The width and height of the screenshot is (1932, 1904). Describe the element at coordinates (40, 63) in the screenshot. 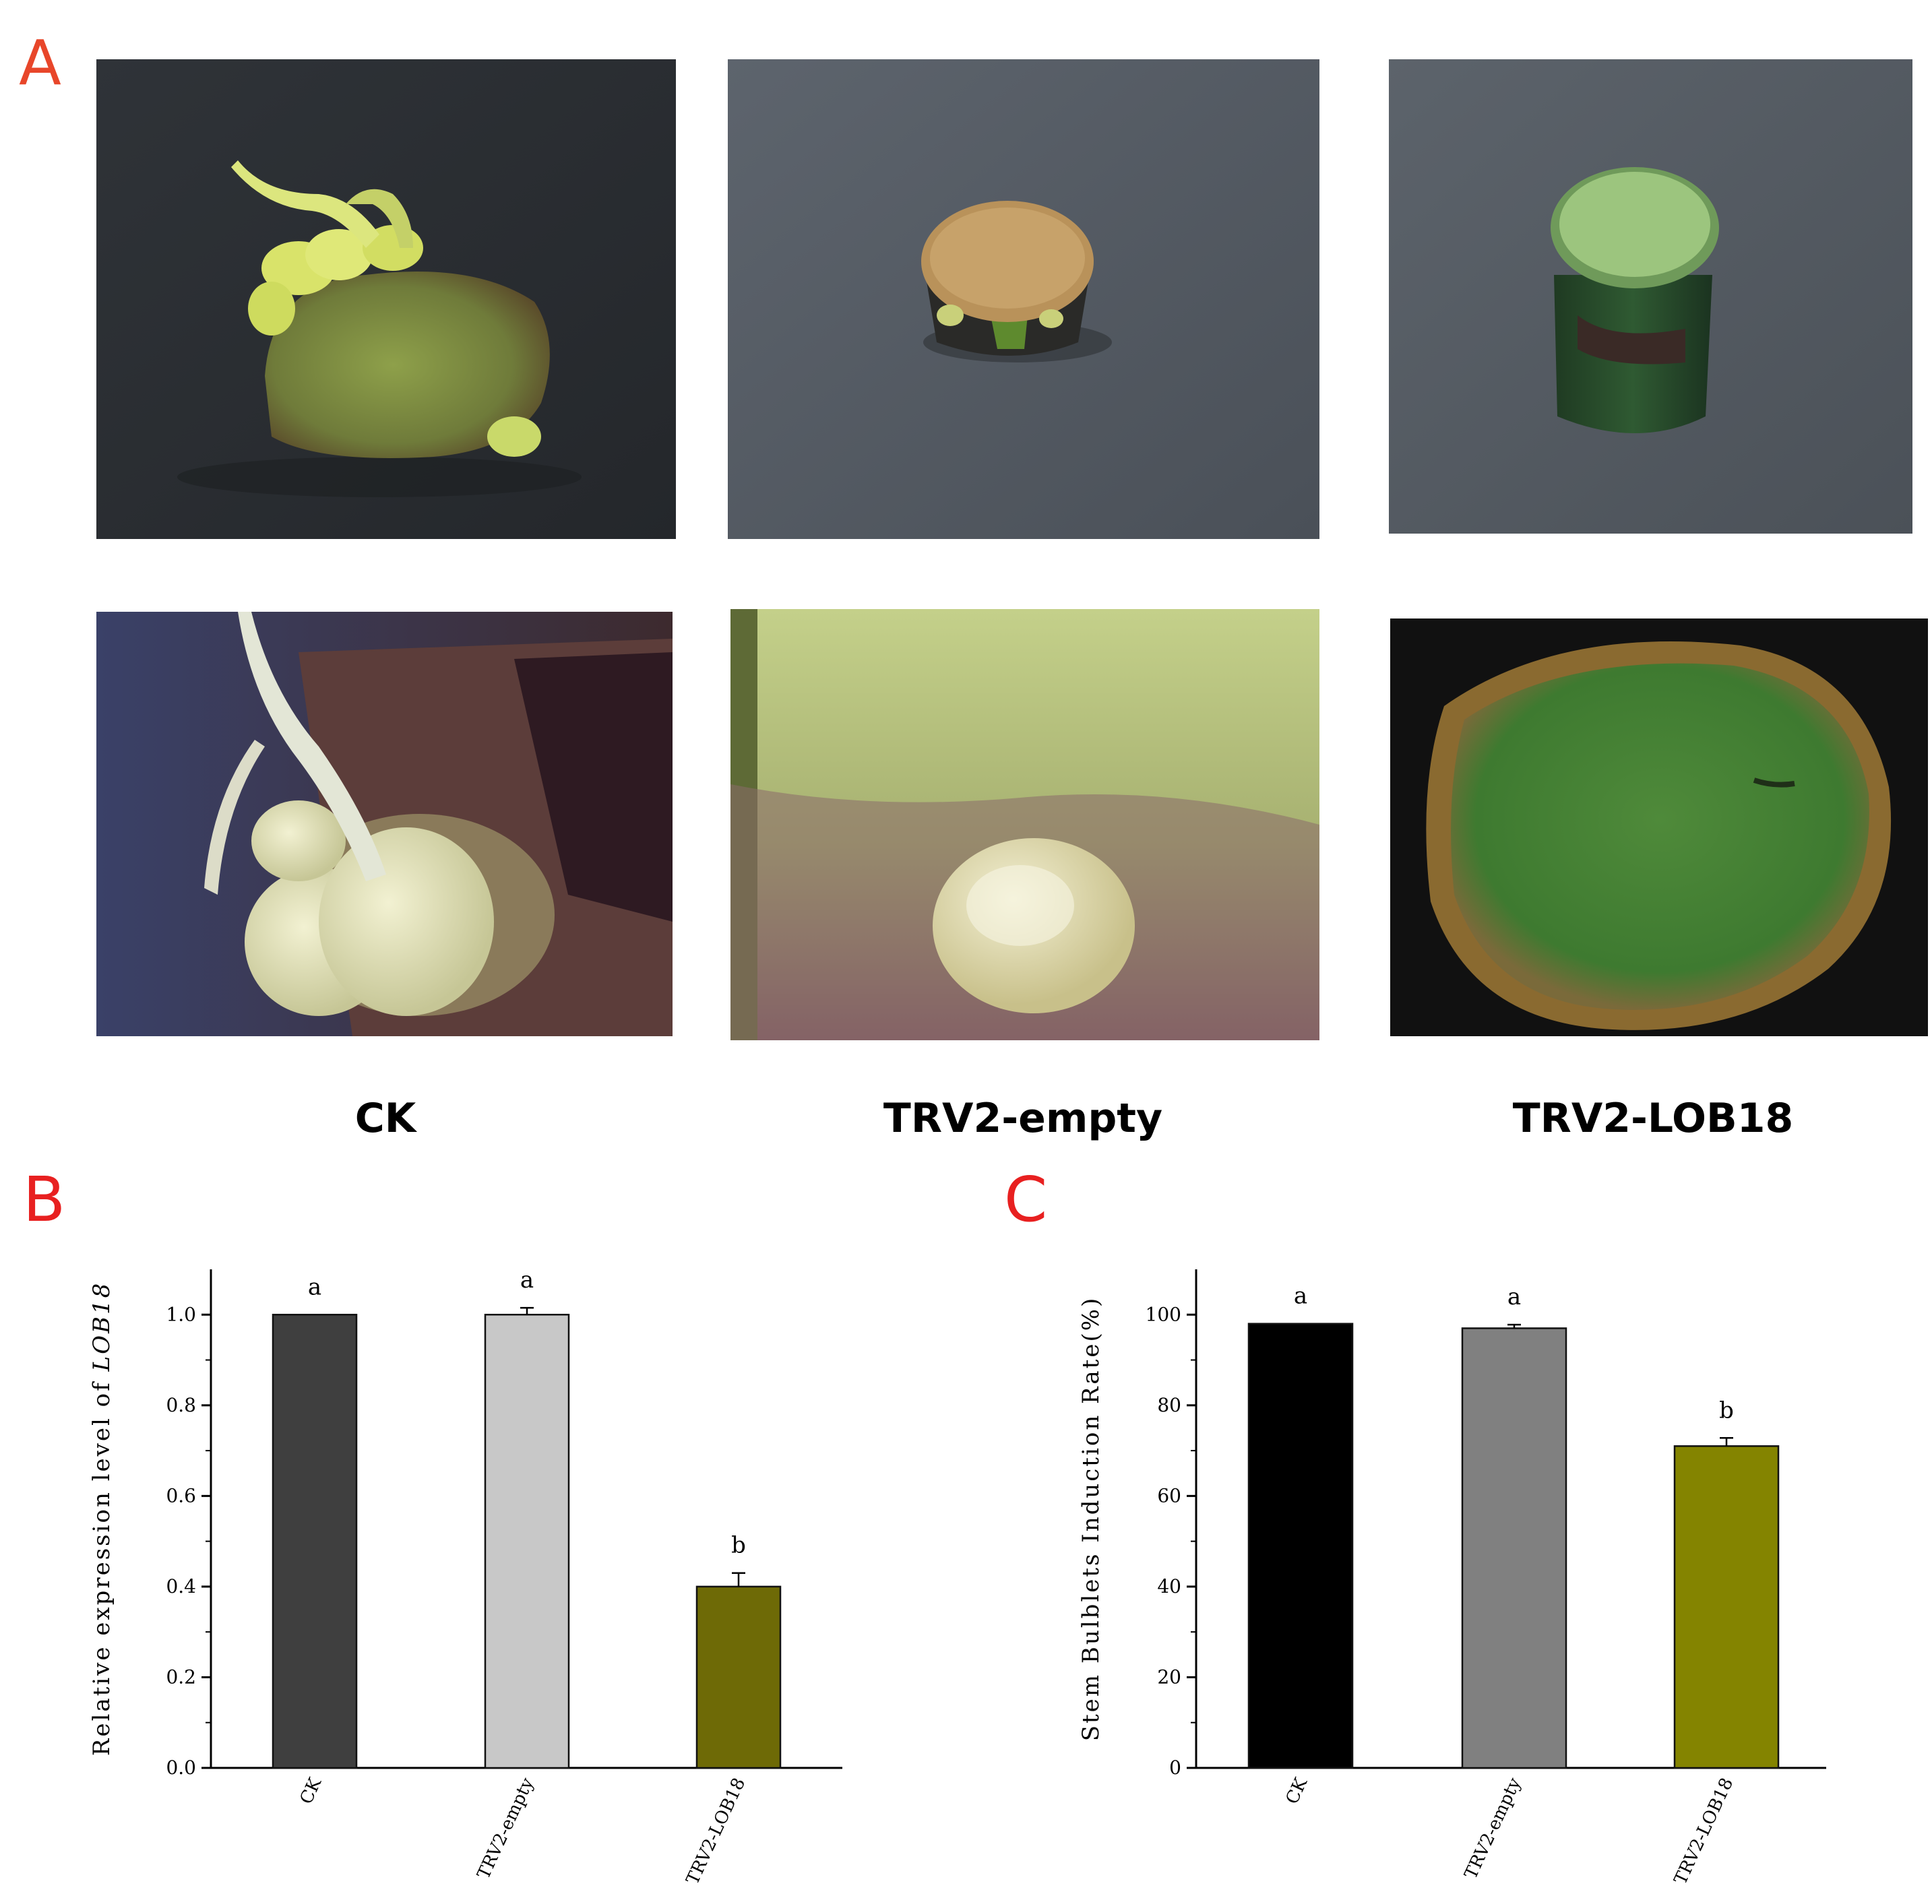

I see `panel-a-letter: A` at that location.